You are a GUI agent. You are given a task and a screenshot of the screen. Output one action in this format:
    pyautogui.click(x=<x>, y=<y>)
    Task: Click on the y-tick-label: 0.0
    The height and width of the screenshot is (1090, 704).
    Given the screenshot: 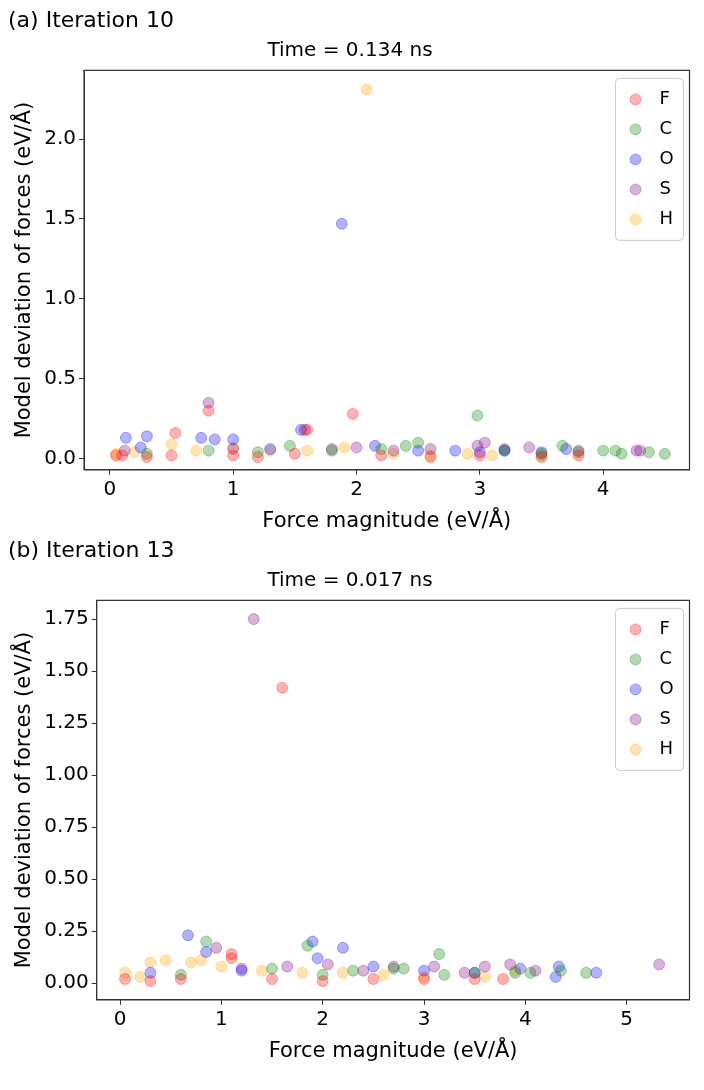 What is the action you would take?
    pyautogui.click(x=60, y=456)
    